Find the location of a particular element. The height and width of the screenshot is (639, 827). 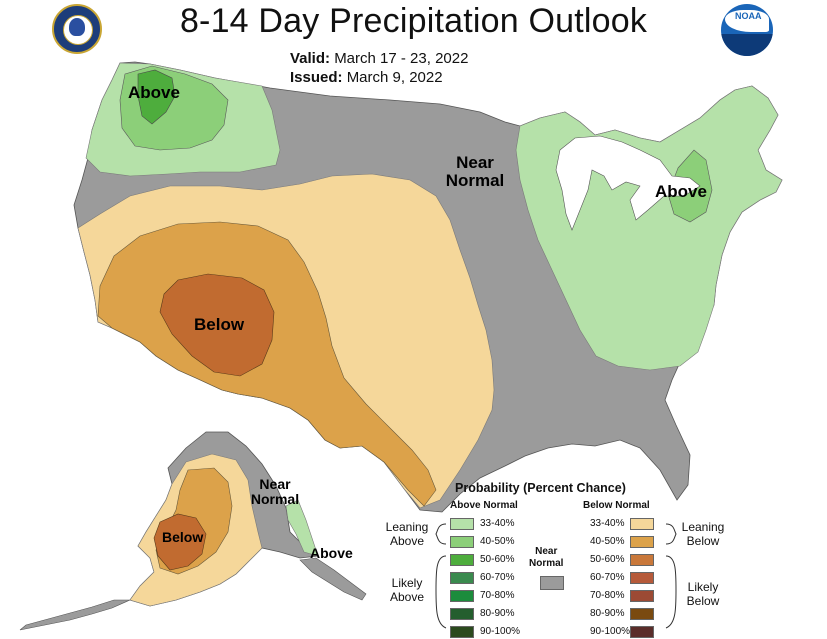

legend-likely-below-line2: Below is located at coordinates (703, 601).